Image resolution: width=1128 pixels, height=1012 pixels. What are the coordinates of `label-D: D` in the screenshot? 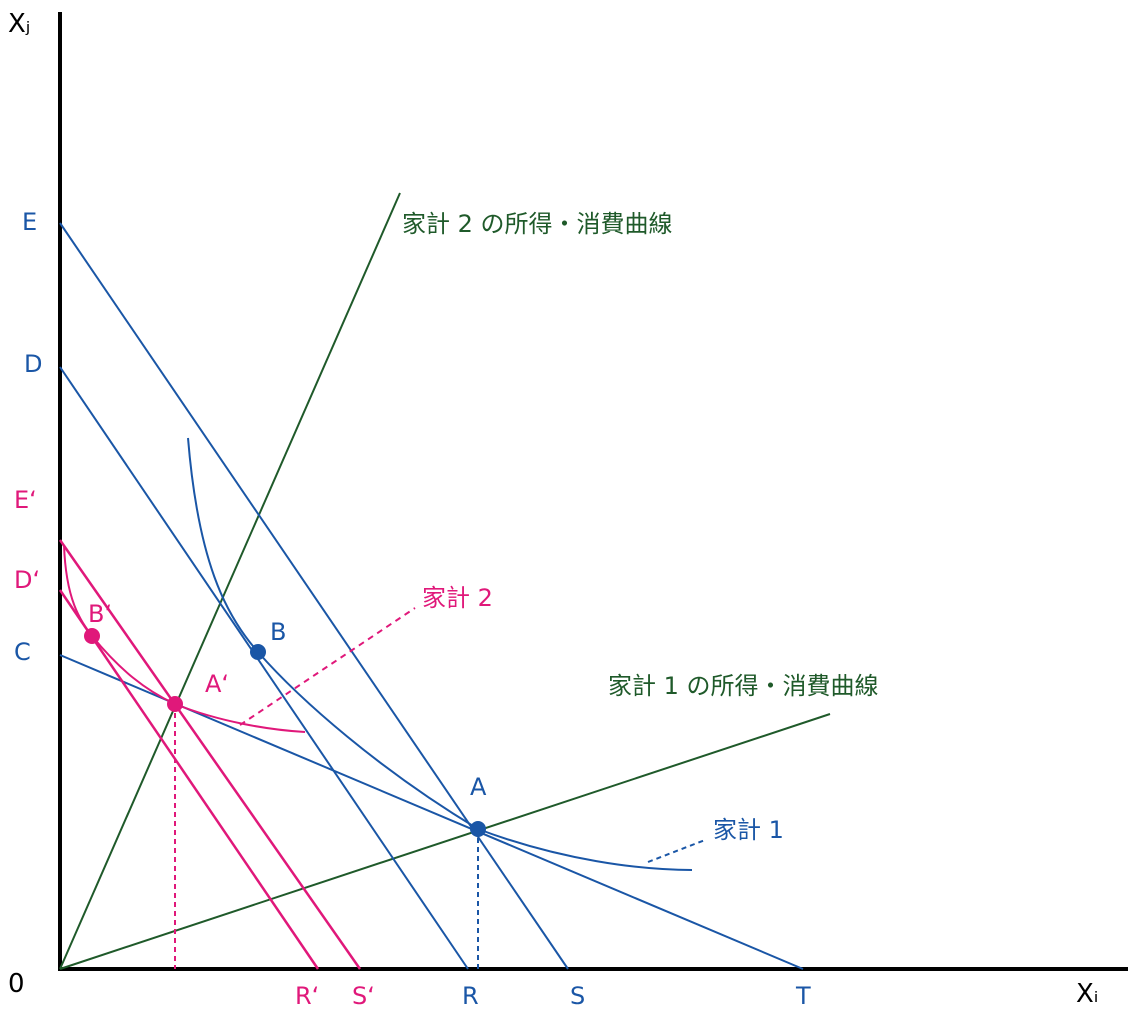 It's located at (33, 364).